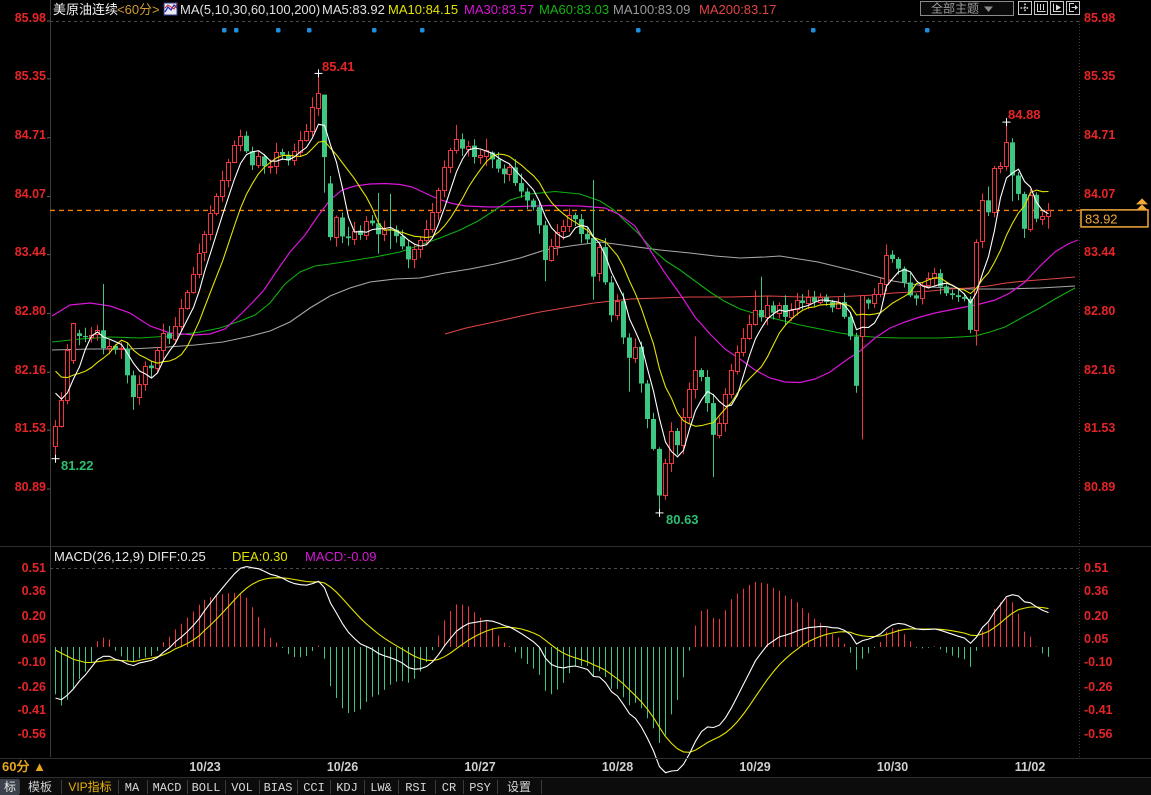 This screenshot has width=1151, height=795. What do you see at coordinates (381, 788) in the screenshot?
I see `svg-text: LW&` at bounding box center [381, 788].